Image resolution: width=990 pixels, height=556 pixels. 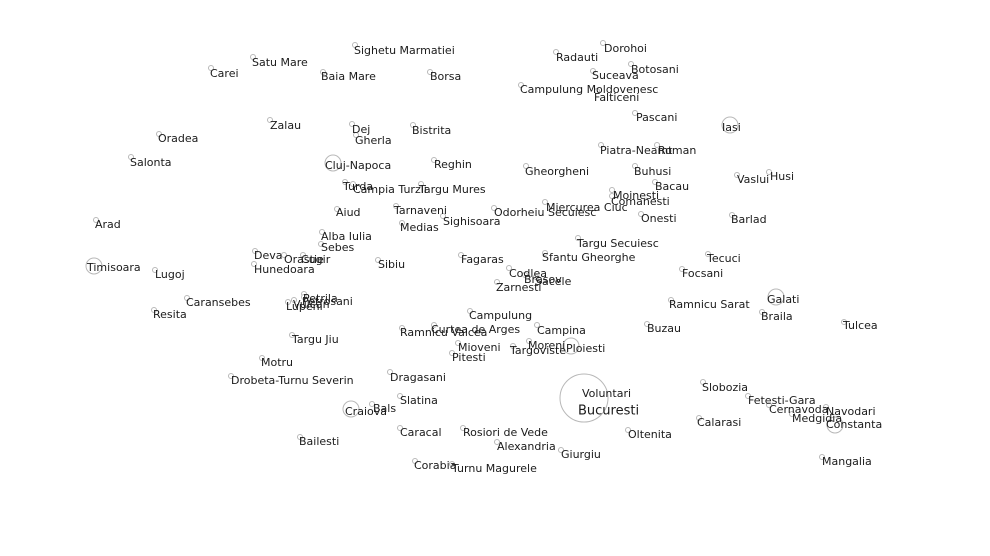 What do you see at coordinates (178, 138) in the screenshot?
I see `city-label-oradea: Oradea` at bounding box center [178, 138].